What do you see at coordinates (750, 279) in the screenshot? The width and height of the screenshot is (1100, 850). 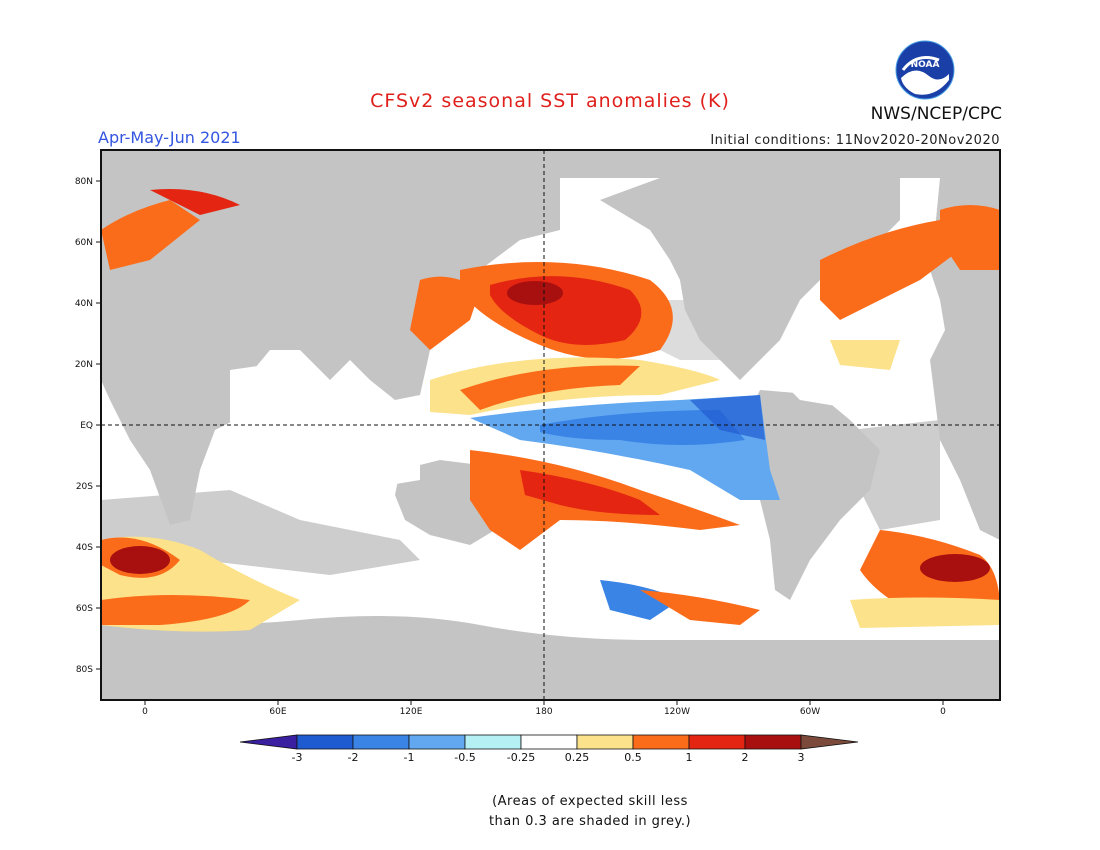 I see `north-america-land` at bounding box center [750, 279].